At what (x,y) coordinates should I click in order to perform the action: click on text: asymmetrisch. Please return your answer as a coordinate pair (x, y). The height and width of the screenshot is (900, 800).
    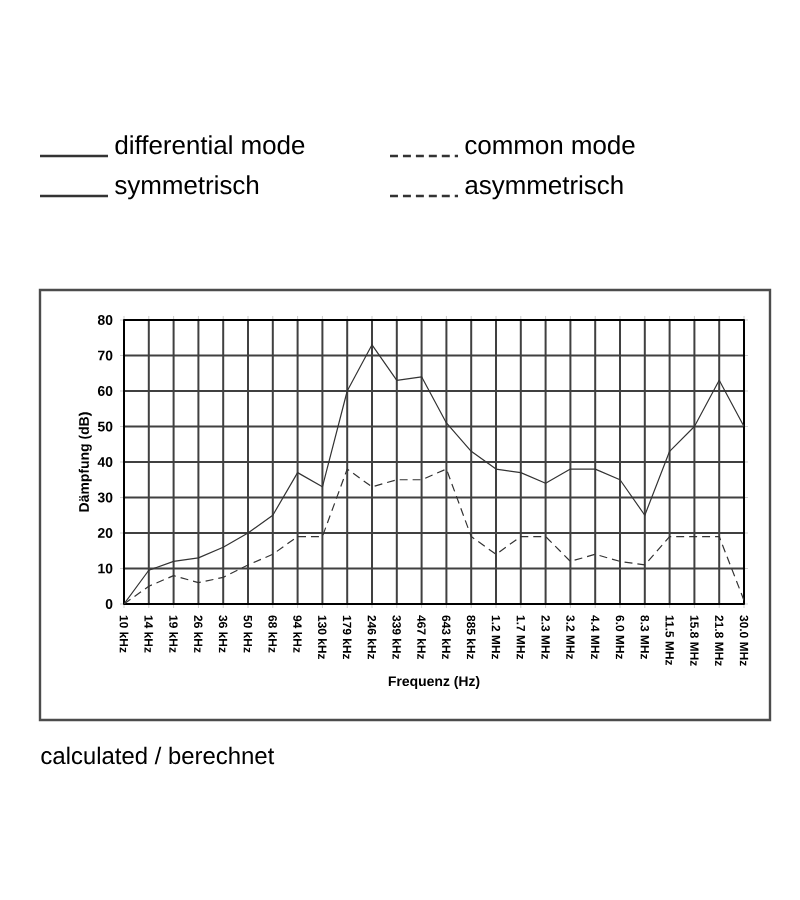
    Looking at the image, I should click on (544, 187).